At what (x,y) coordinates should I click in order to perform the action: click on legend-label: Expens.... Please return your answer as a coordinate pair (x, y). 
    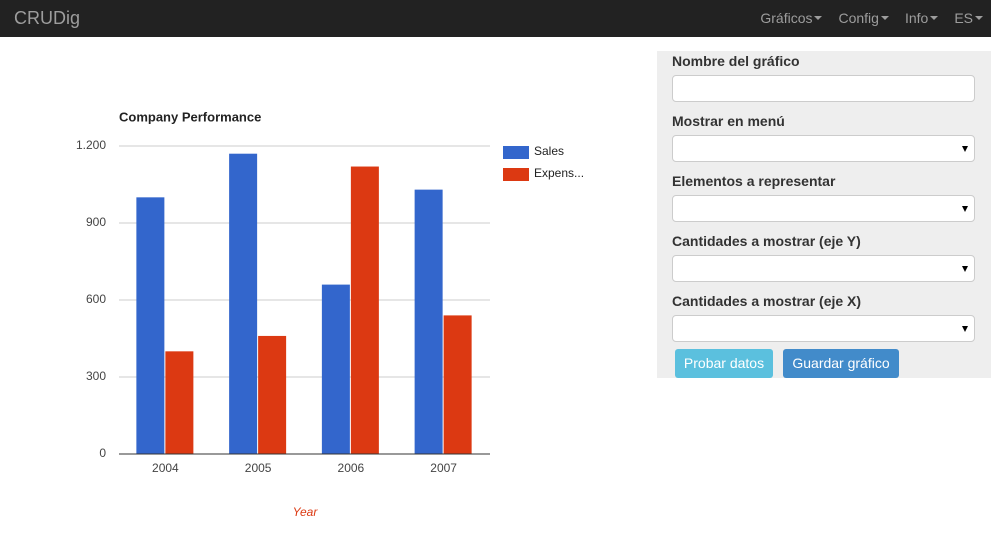
    Looking at the image, I should click on (559, 173).